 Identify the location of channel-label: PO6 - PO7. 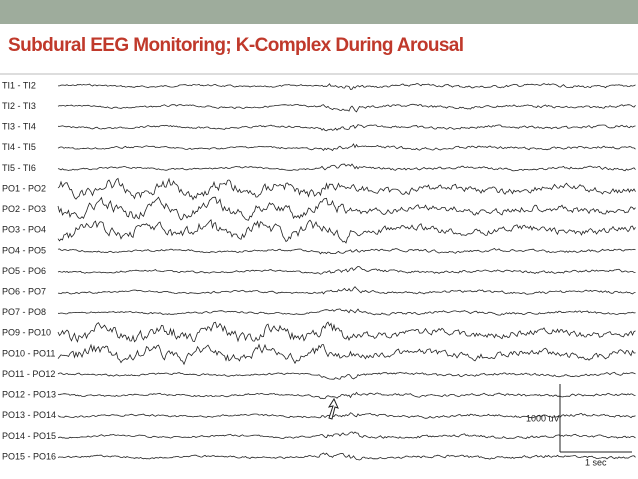
(24, 291).